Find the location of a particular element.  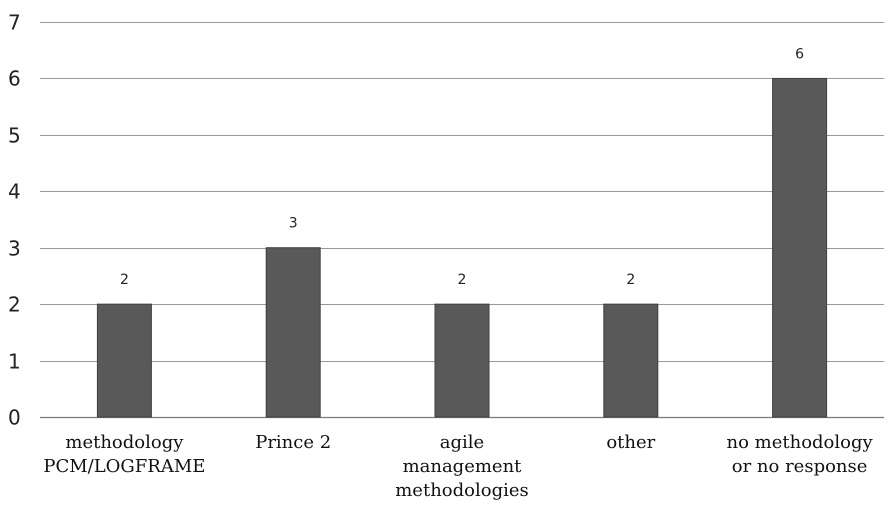

y-tick-label: 2 is located at coordinates (14, 305).